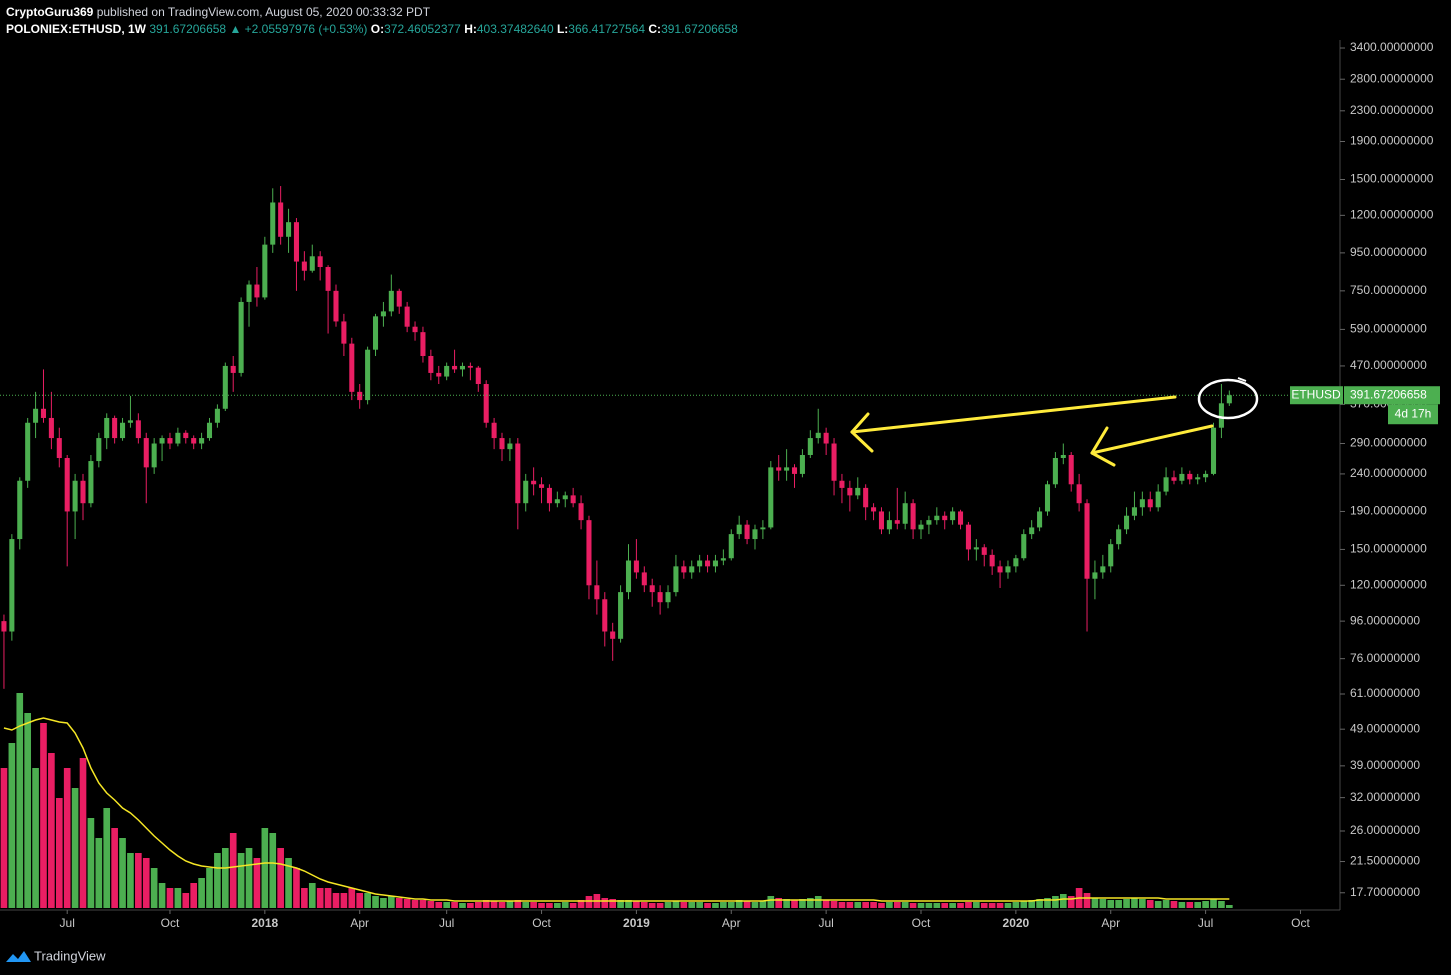 The height and width of the screenshot is (975, 1451). What do you see at coordinates (188, 29) in the screenshot?
I see `price: 391.67206658` at bounding box center [188, 29].